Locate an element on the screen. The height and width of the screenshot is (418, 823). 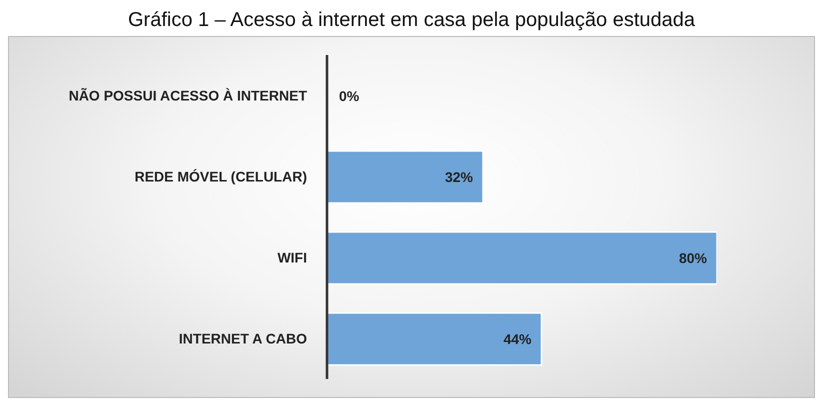
data-label: 44% is located at coordinates (517, 338).